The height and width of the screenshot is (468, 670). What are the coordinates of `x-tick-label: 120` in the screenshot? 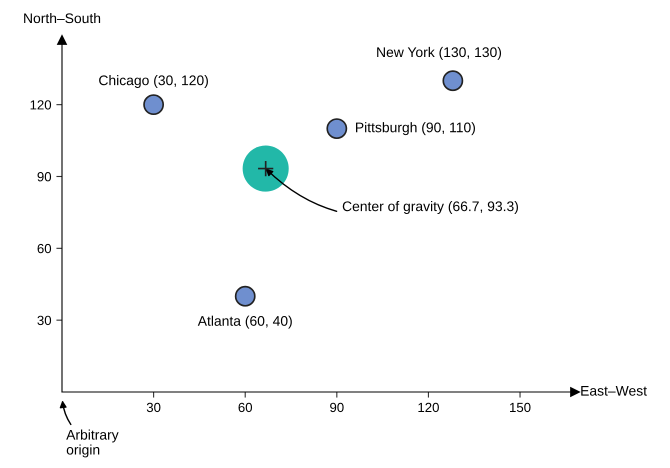 It's located at (428, 407).